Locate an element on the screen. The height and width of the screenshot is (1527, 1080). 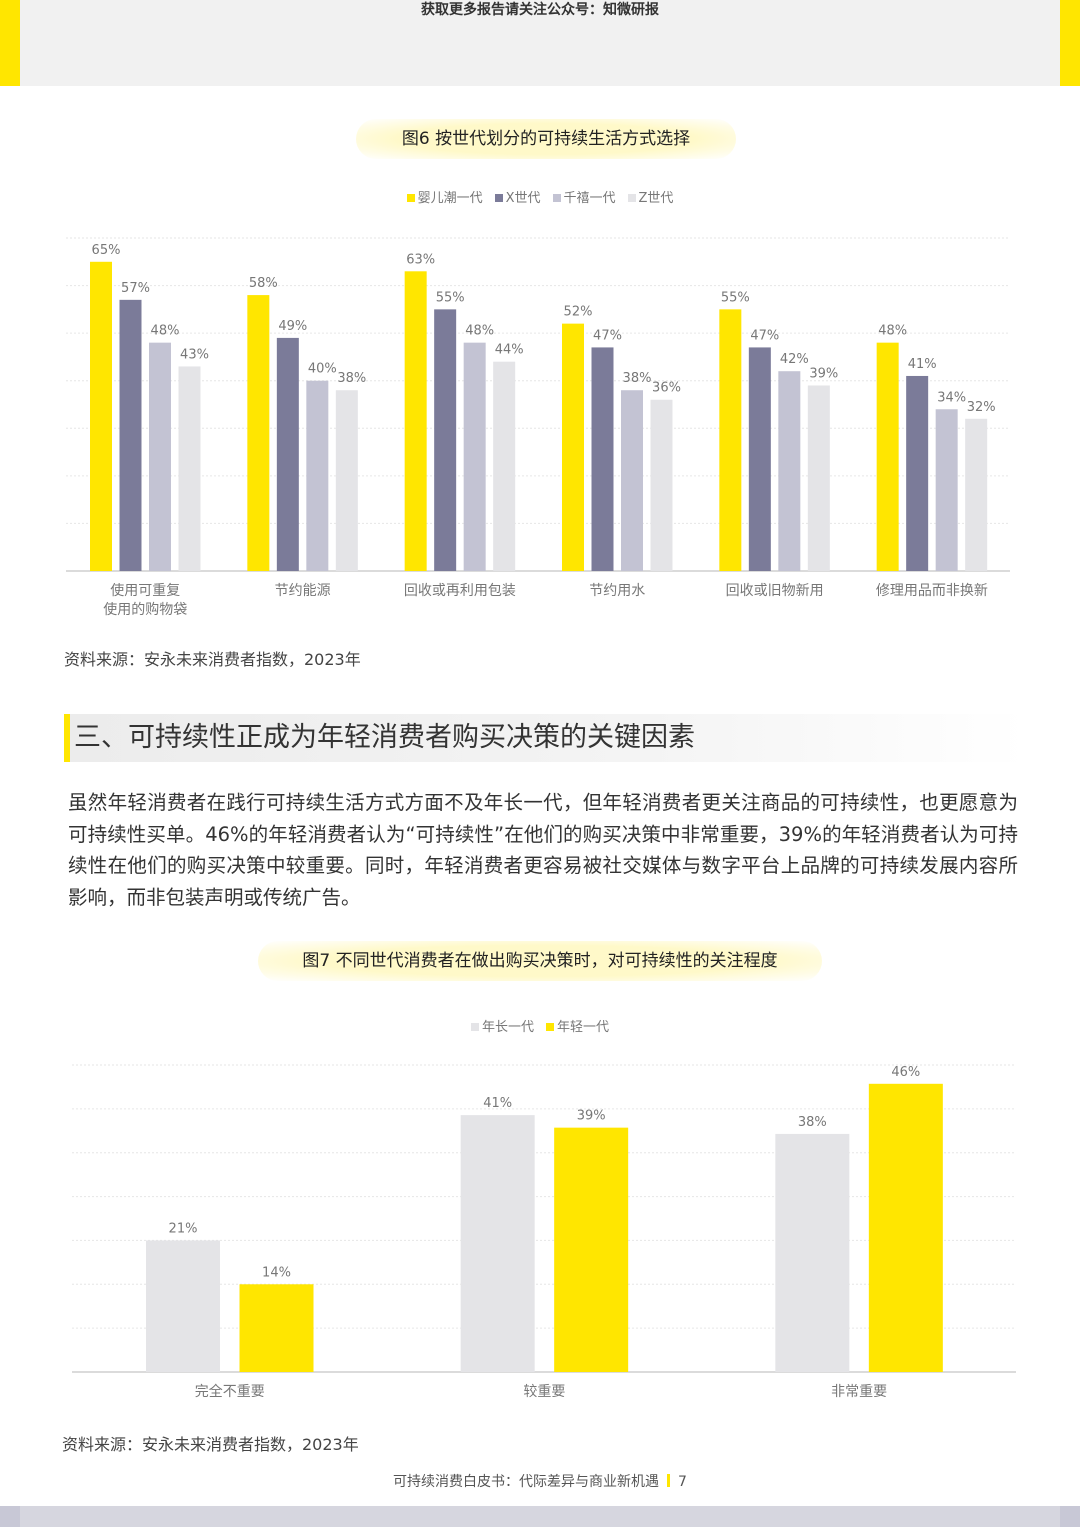
top-banner: 获取更多报告请关注公众号：知微研报 is located at coordinates (540, 43).